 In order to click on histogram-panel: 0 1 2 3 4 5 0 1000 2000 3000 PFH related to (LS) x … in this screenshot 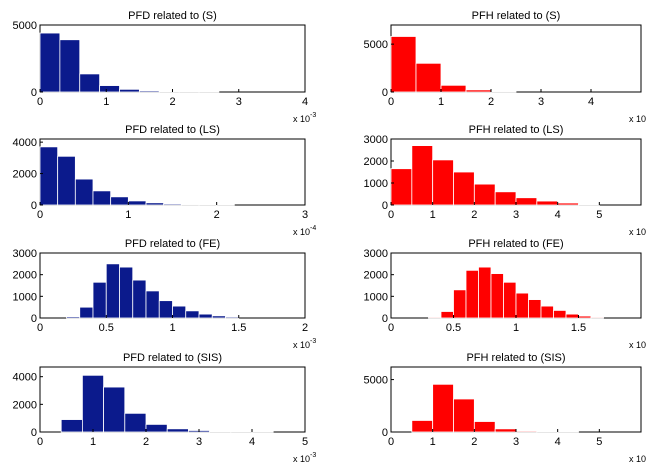, I will do `click(505, 180)`.